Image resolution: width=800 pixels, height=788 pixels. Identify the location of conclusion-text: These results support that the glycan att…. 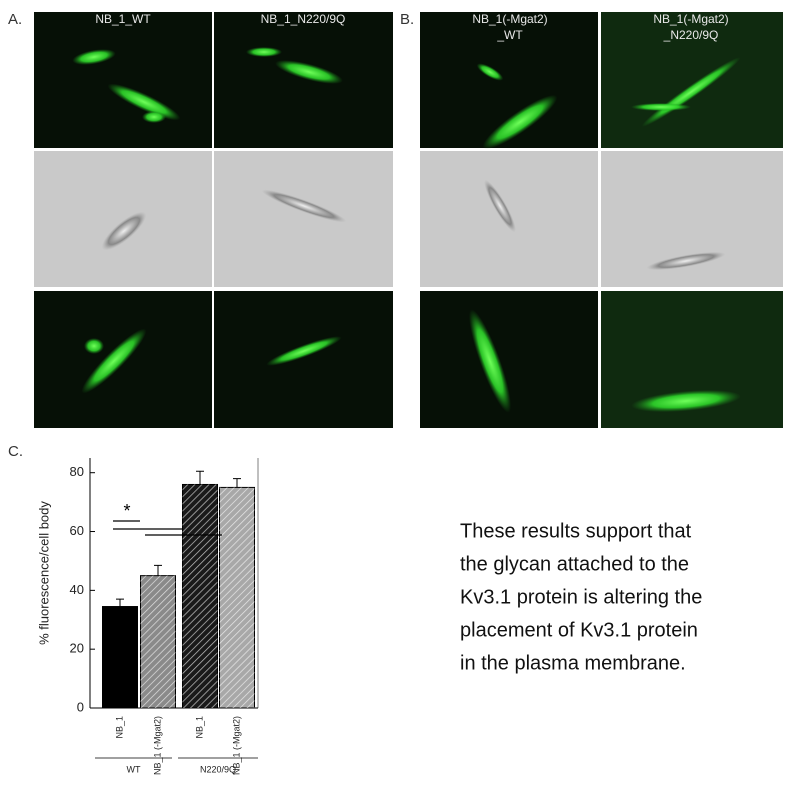
(581, 597).